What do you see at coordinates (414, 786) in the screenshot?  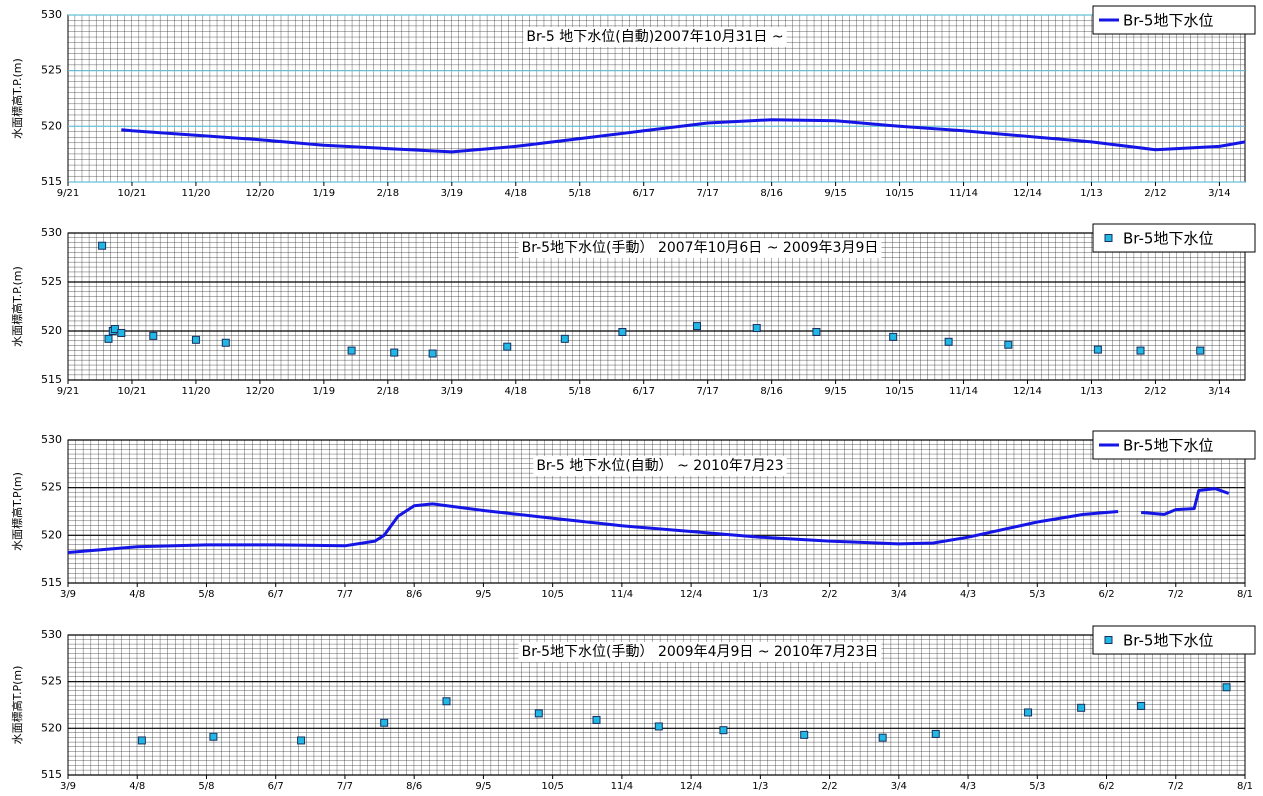 I see `x-tick-label: 8/6` at bounding box center [414, 786].